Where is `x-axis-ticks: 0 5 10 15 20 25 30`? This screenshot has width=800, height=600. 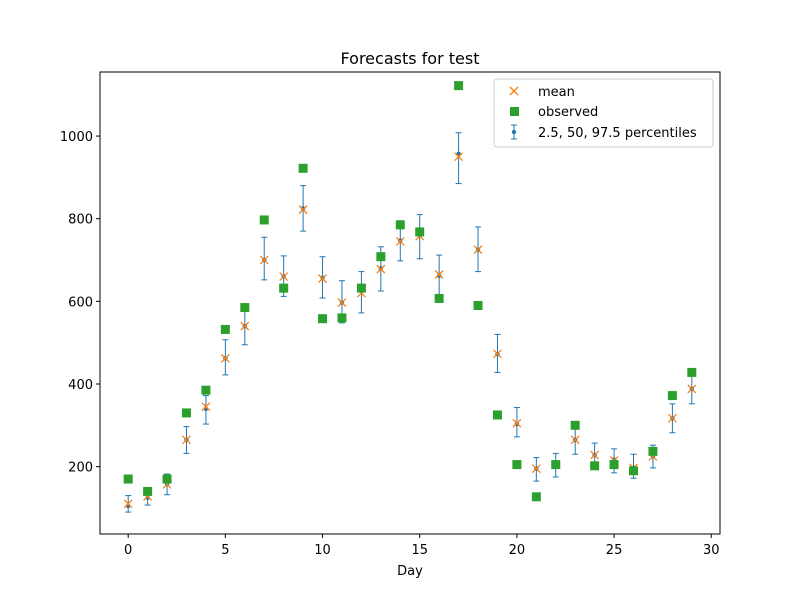 x-axis-ticks: 0 5 10 15 20 25 30 is located at coordinates (422, 546).